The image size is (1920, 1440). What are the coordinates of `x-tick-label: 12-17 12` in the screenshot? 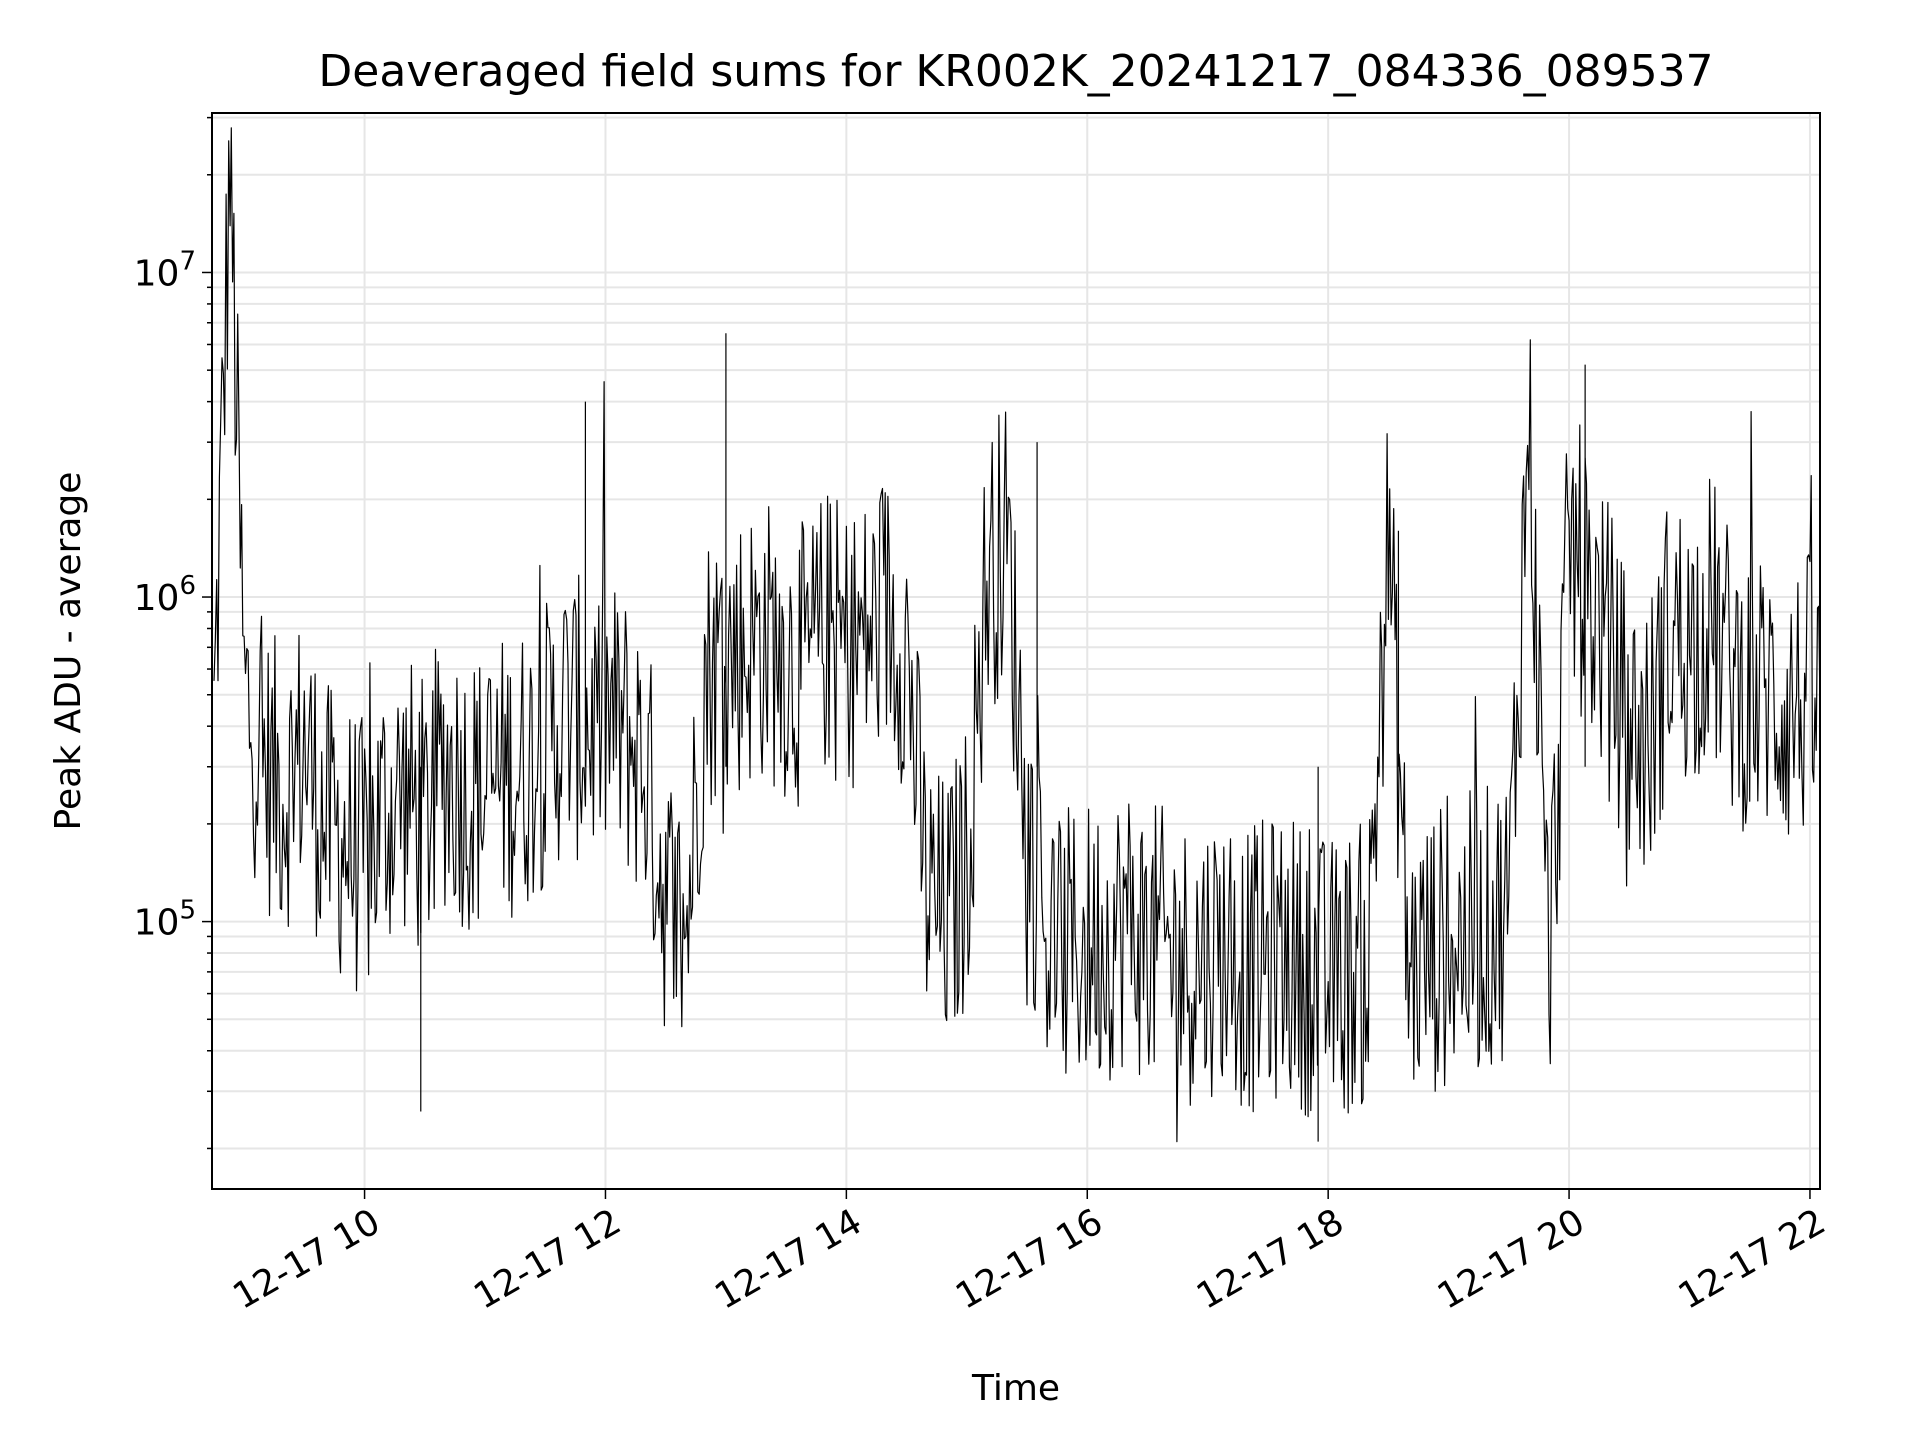 It's located at (547, 1259).